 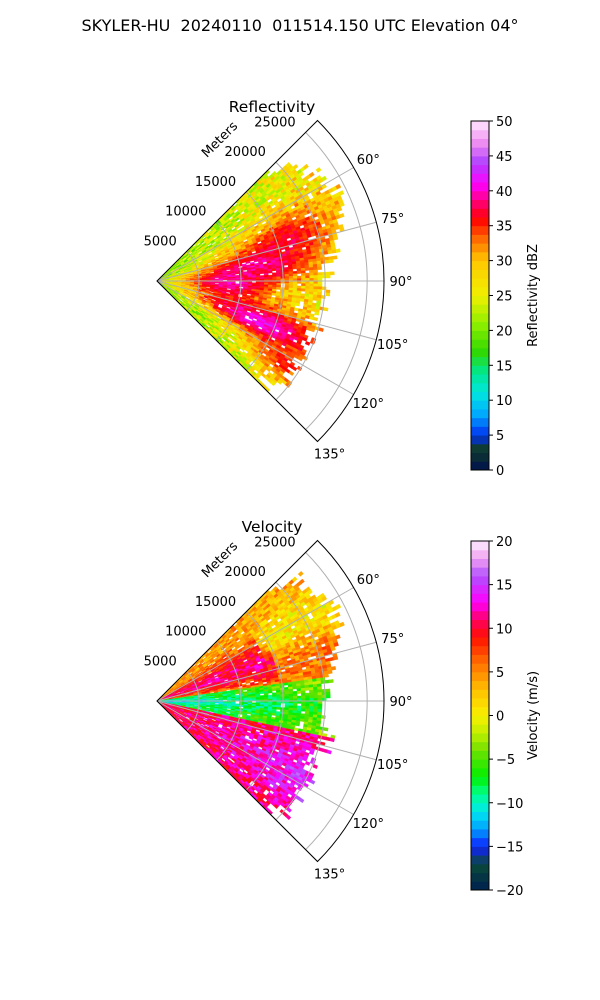 I want to click on colorbar-tick-label: 50, so click(x=504, y=122).